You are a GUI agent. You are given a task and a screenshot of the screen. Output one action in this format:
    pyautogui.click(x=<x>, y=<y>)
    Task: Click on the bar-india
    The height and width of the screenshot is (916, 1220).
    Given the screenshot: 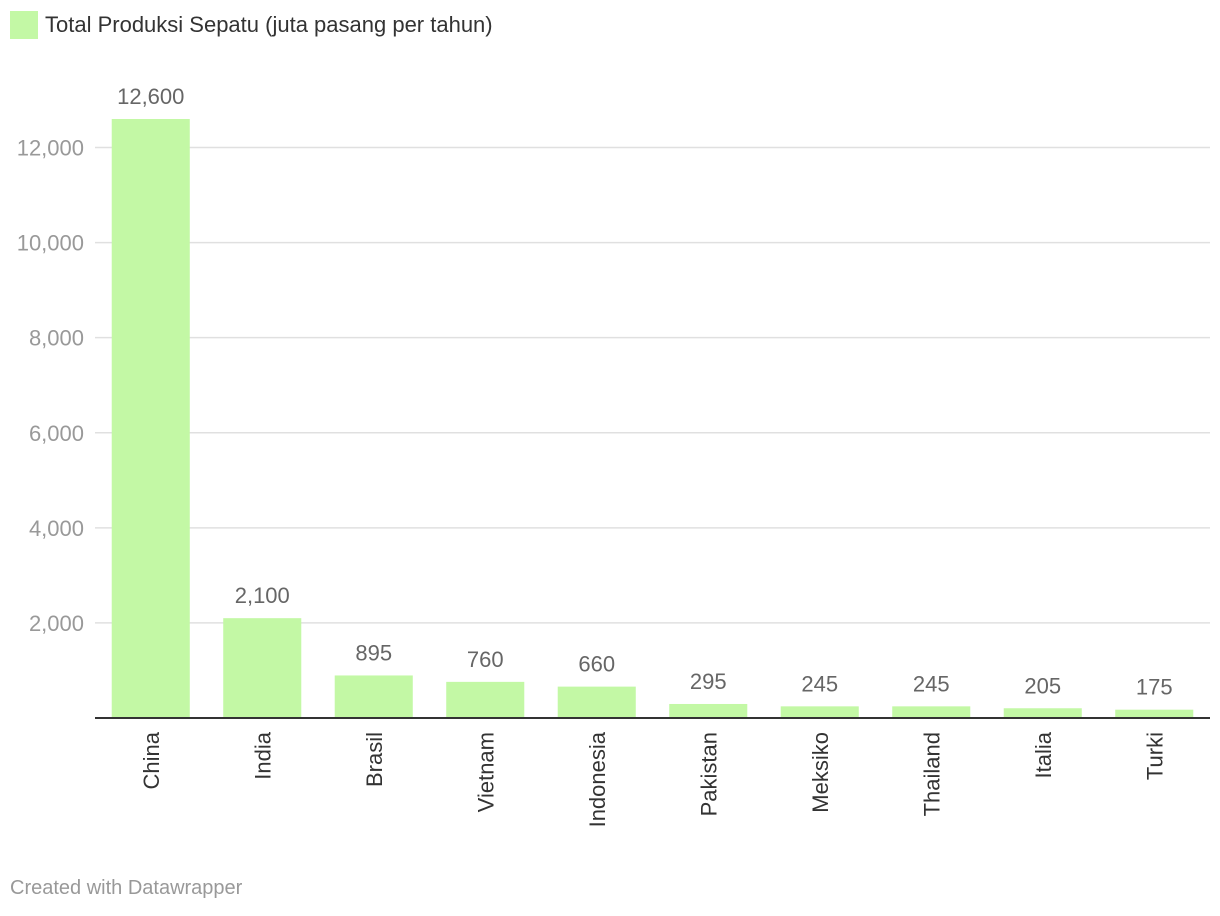 What is the action you would take?
    pyautogui.click(x=262, y=668)
    